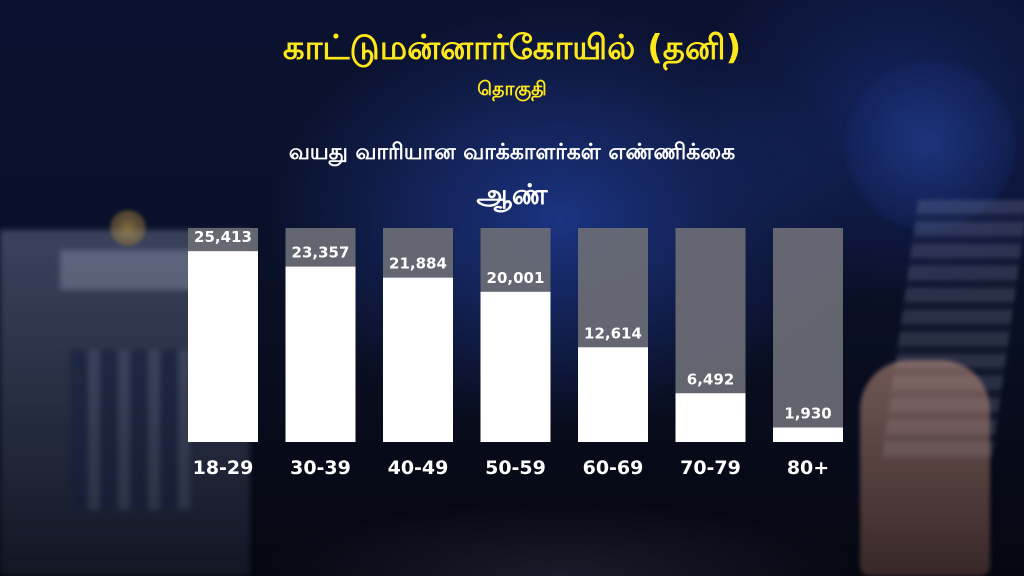 The width and height of the screenshot is (1024, 576). Describe the element at coordinates (418, 264) in the screenshot. I see `bar-value-label: 21,884` at that location.